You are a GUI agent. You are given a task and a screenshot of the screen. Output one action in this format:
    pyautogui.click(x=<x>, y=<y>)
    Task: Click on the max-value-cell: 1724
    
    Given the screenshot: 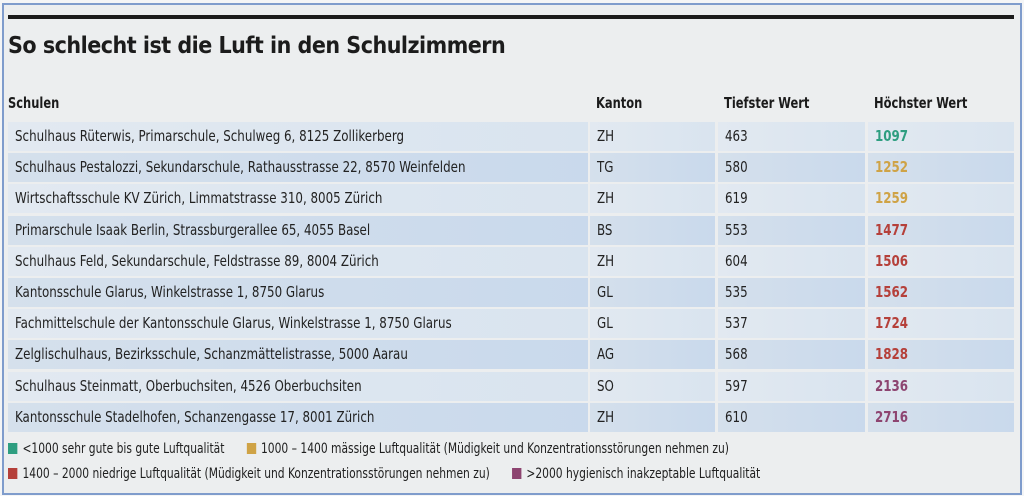 What is the action you would take?
    pyautogui.click(x=941, y=324)
    